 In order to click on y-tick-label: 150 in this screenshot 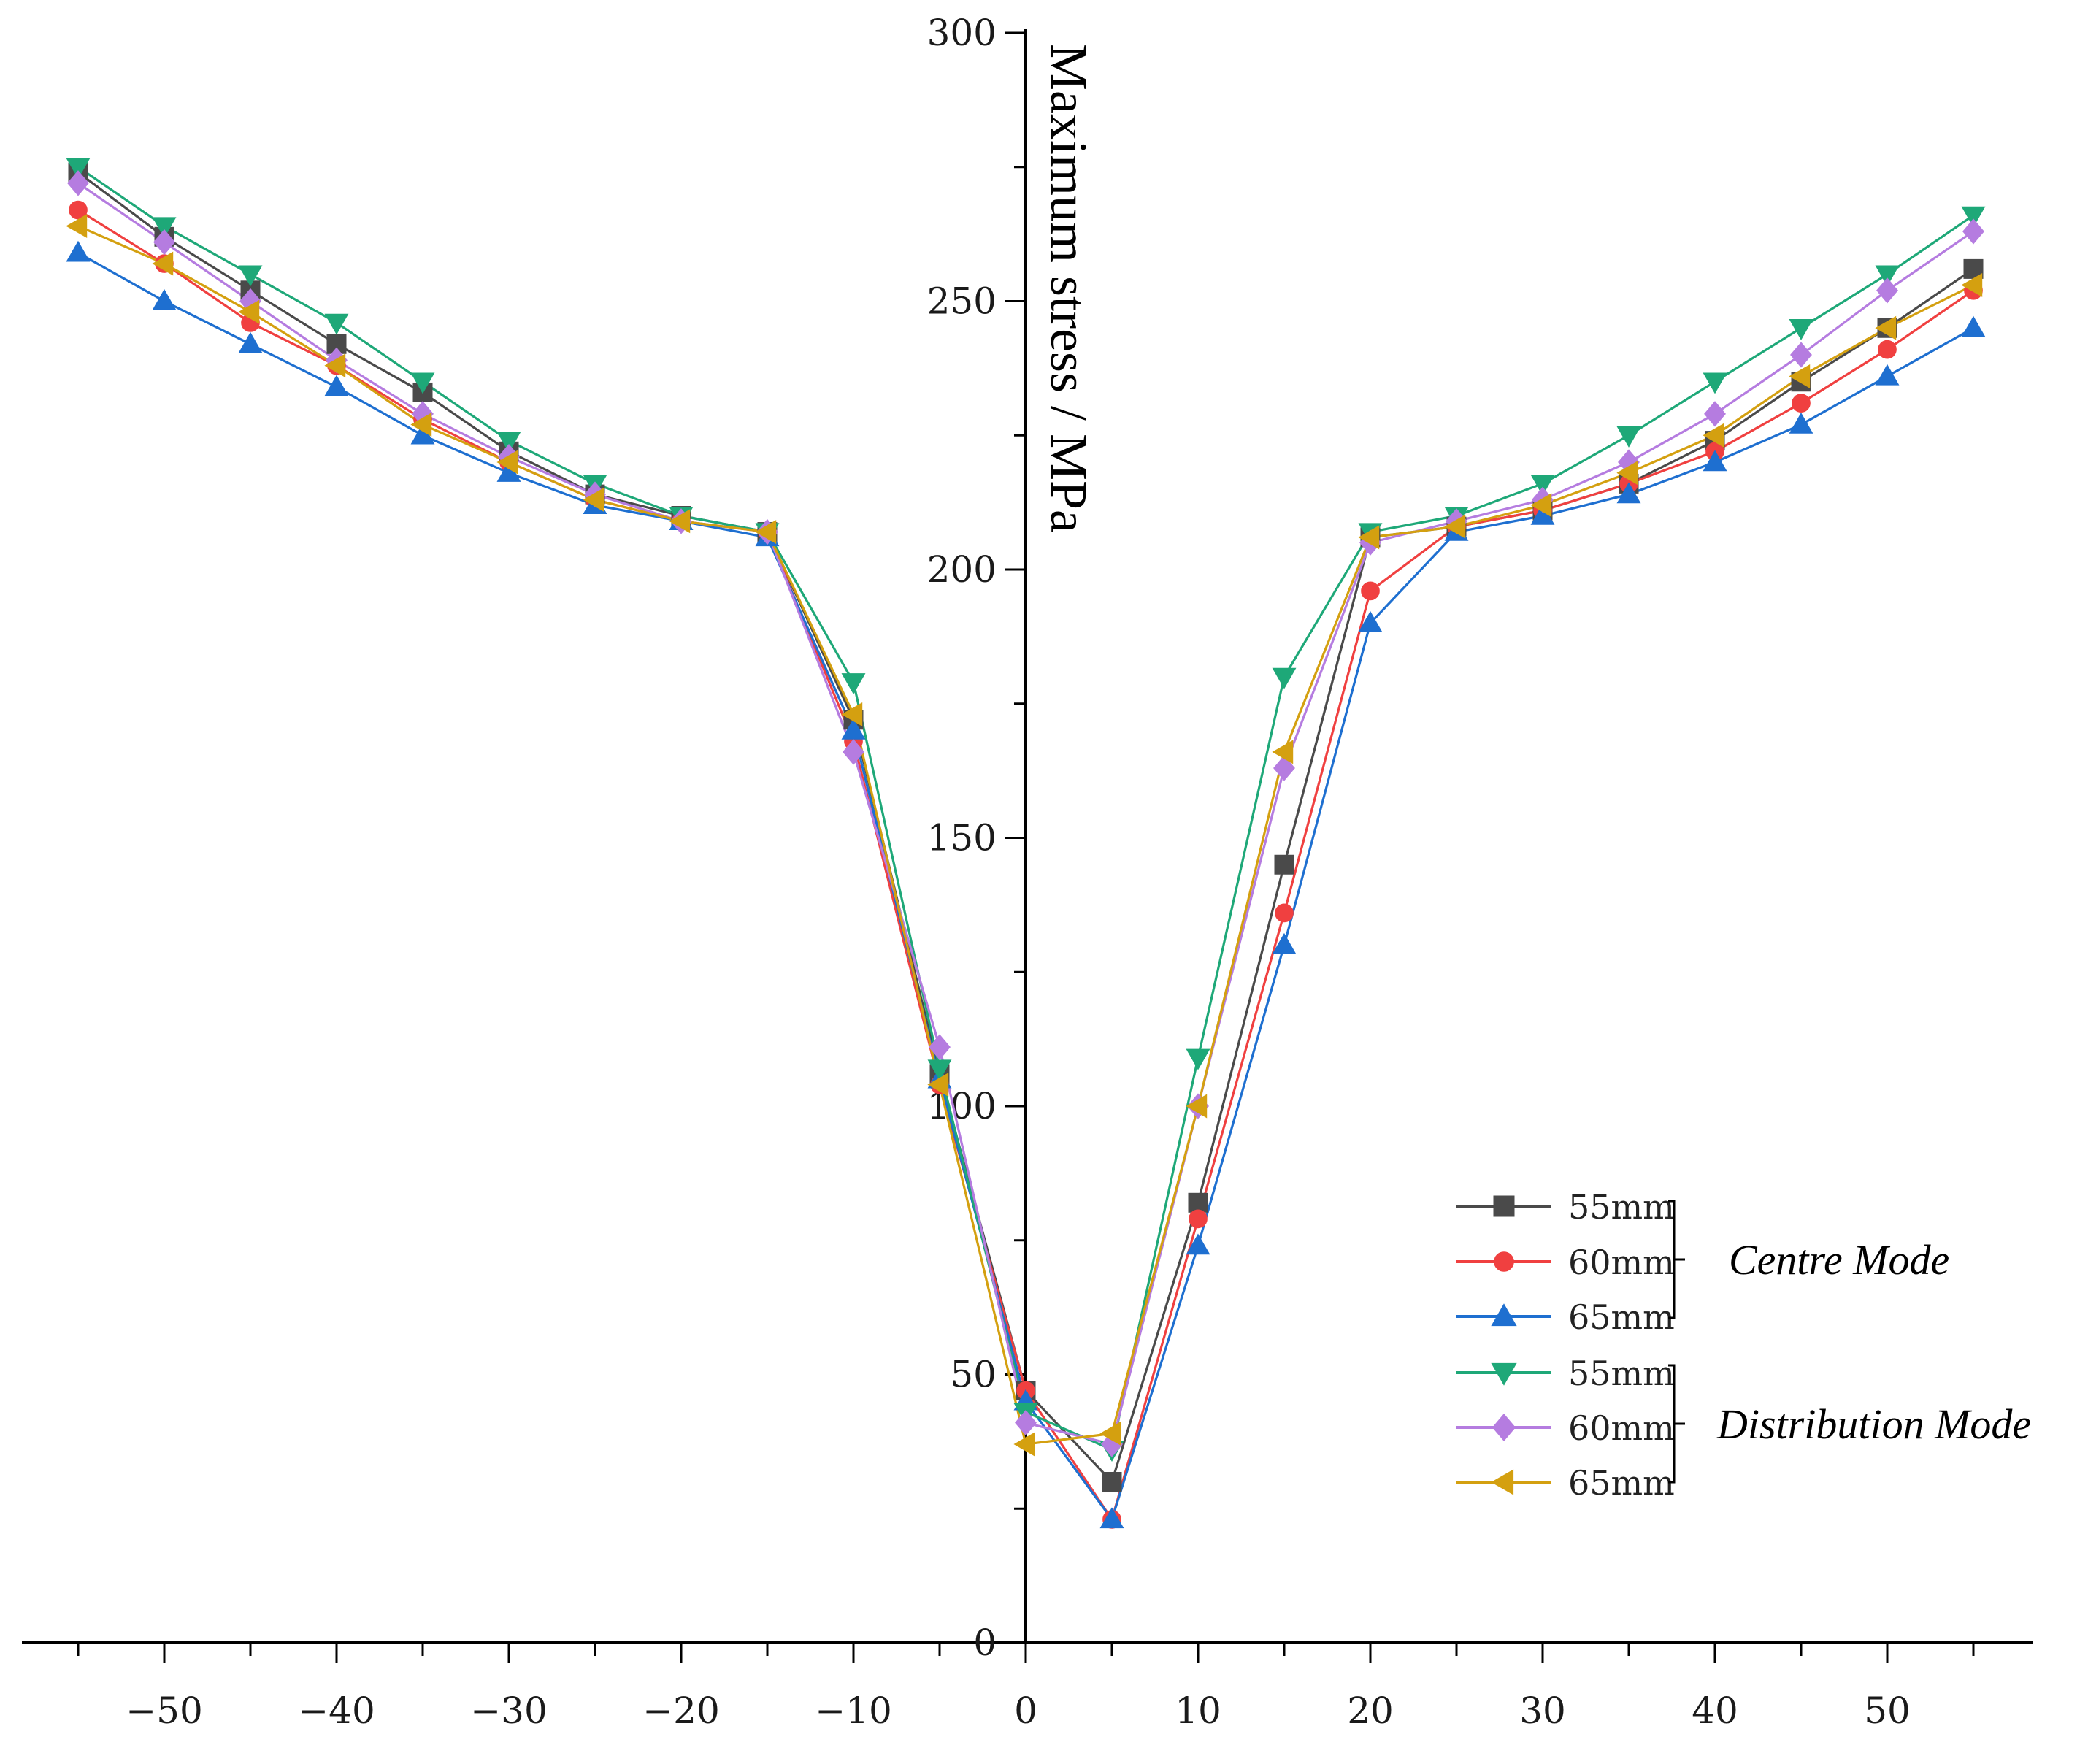, I will do `click(962, 838)`.